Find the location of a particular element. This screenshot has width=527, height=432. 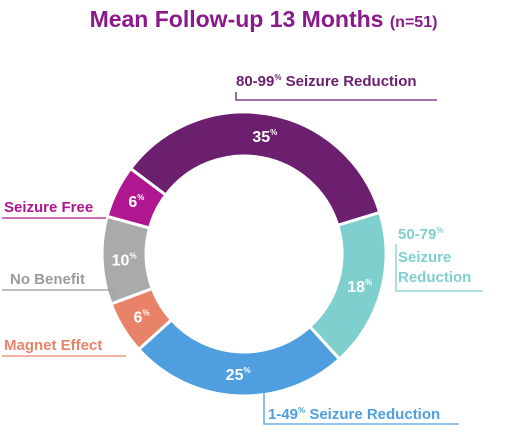

chart-title-main: Mean Follow-up 13 Months is located at coordinates (236, 19).